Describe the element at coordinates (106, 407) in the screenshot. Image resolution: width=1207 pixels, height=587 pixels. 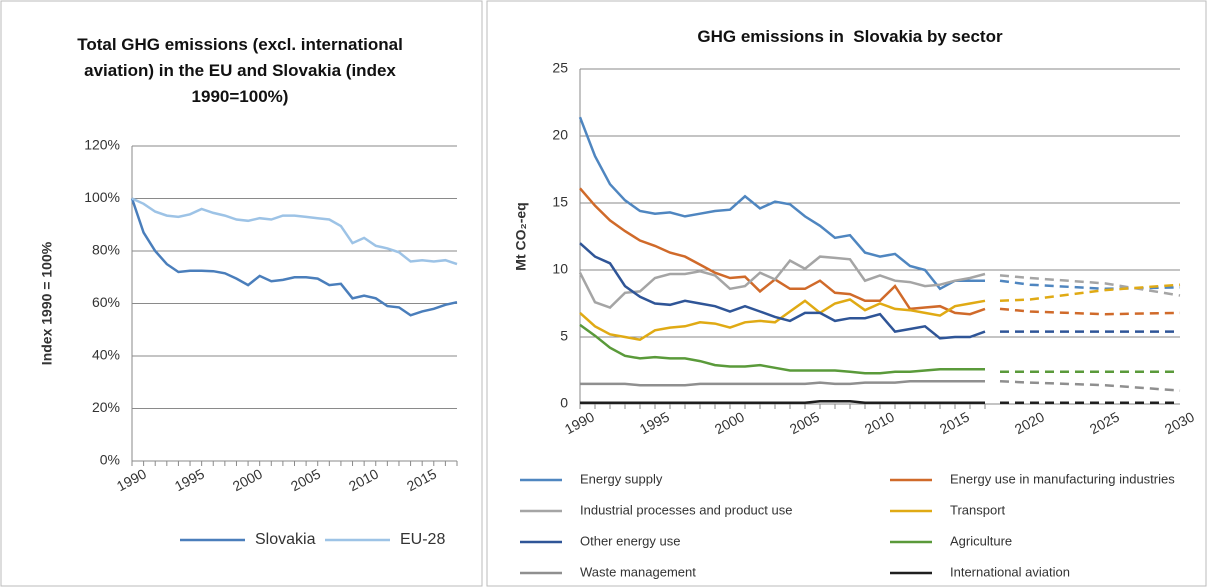
I see `y-tick-label: 20%` at that location.